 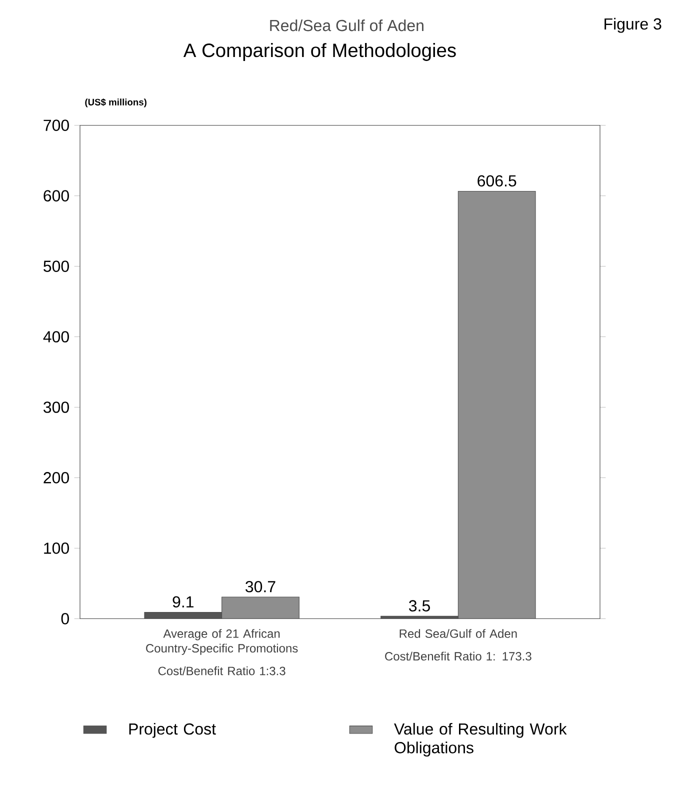 I want to click on y-tick-label: 400, so click(x=56, y=336).